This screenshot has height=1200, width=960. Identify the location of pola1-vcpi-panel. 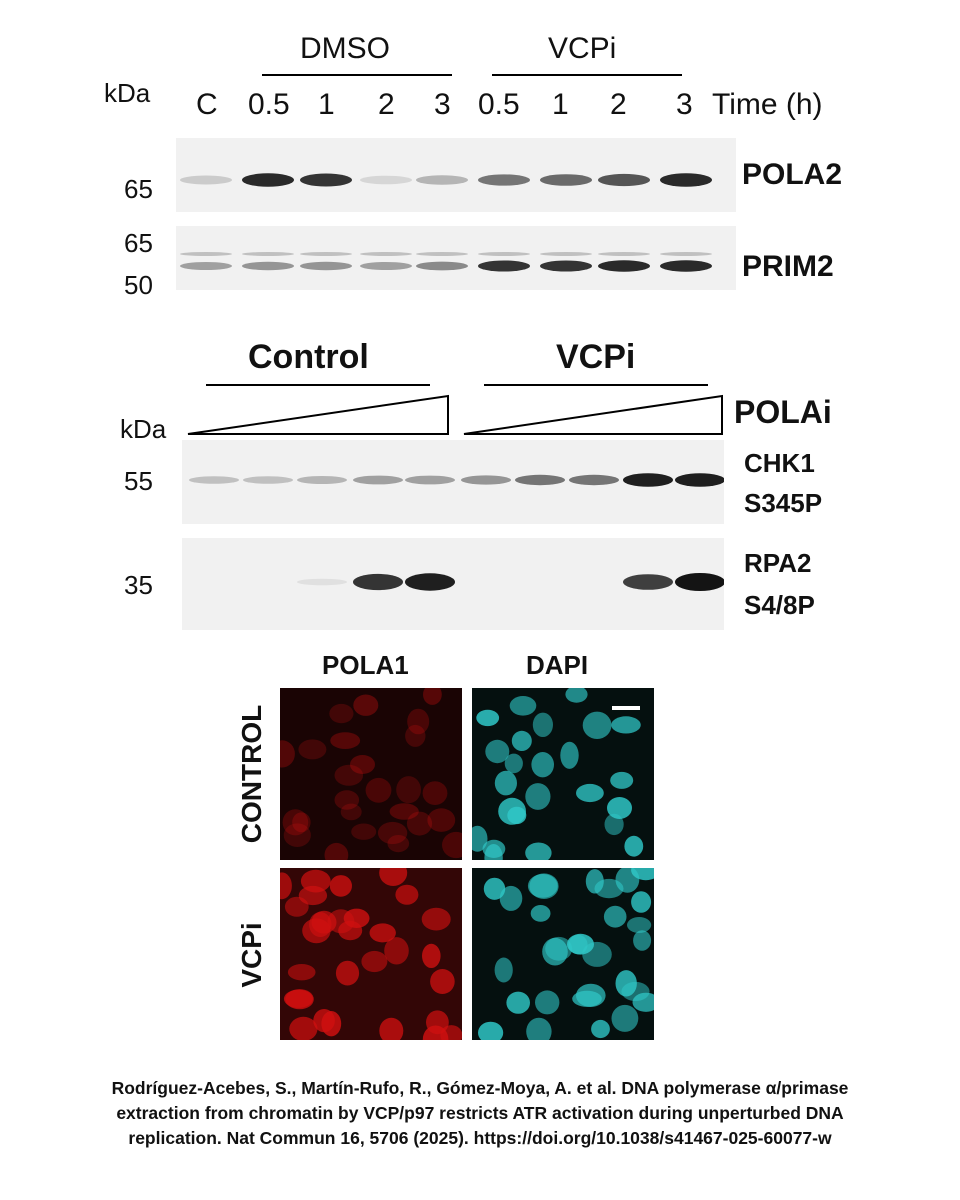
(371, 954).